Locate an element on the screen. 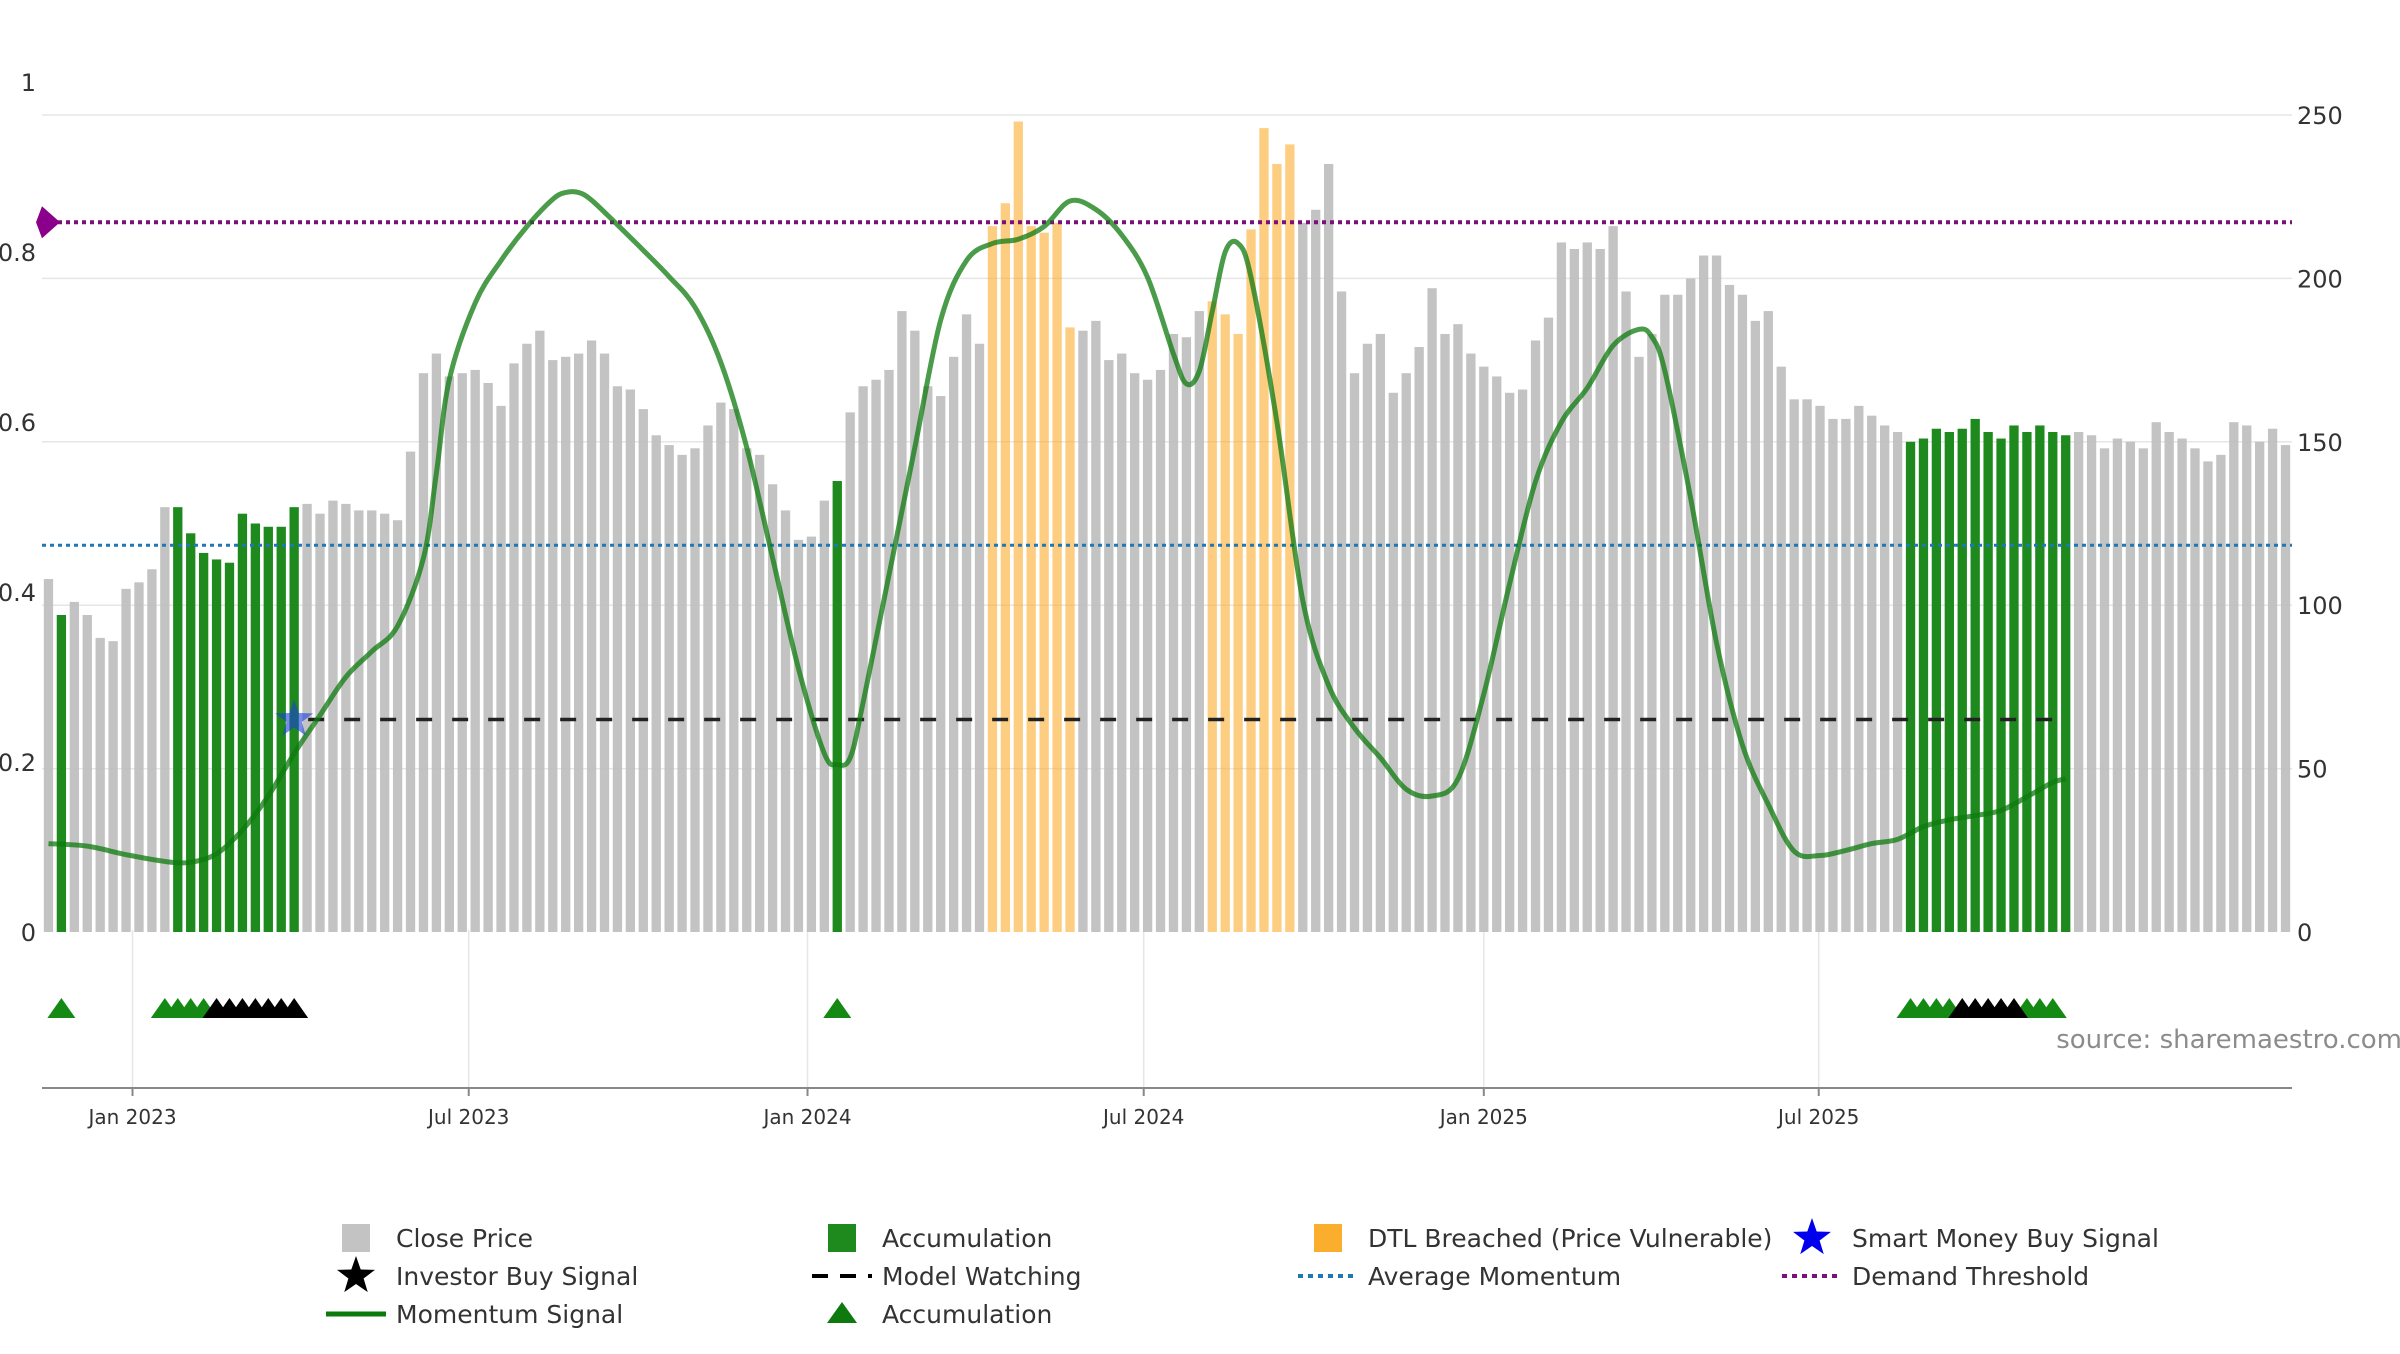 This screenshot has height=1354, width=2400. right-axis-tick: 150 is located at coordinates (2320, 443).